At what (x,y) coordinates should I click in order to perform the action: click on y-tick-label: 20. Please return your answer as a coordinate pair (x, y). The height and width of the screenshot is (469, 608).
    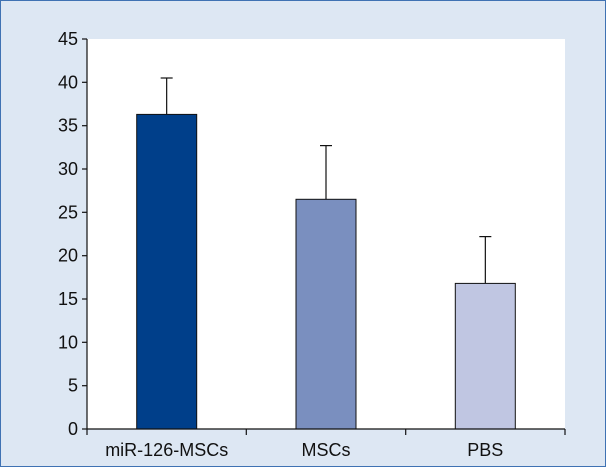
    Looking at the image, I should click on (68, 256).